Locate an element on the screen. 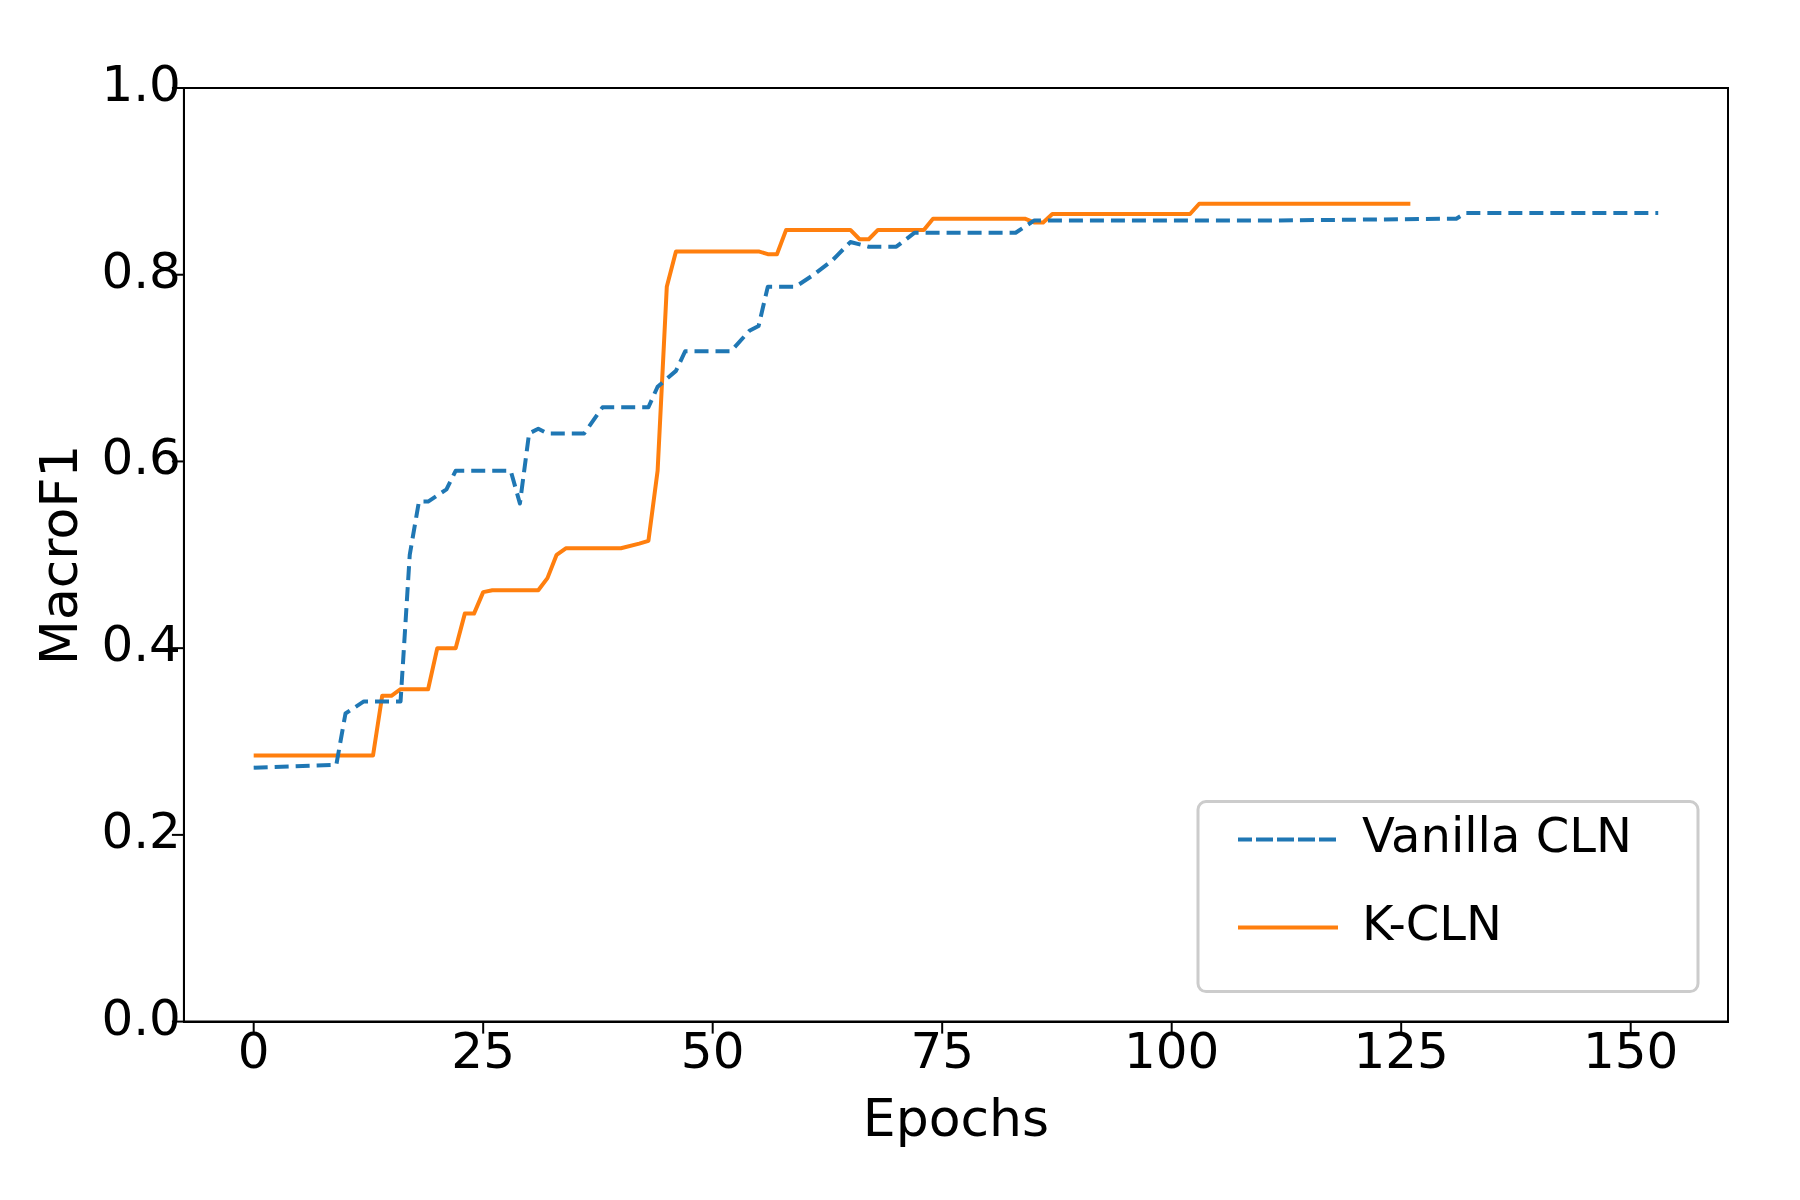 This screenshot has height=1200, width=1800. x-tick-label: 25 is located at coordinates (483, 1050).